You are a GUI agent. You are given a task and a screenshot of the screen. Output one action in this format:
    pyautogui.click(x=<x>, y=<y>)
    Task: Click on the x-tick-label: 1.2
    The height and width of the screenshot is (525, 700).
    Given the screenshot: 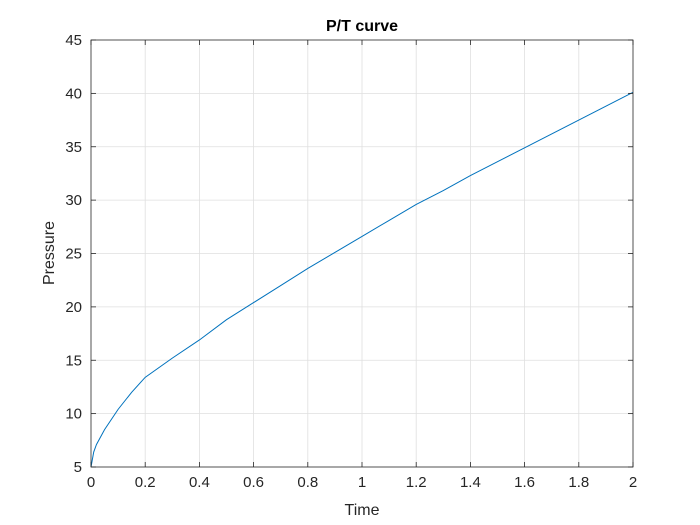 What is the action you would take?
    pyautogui.click(x=416, y=482)
    